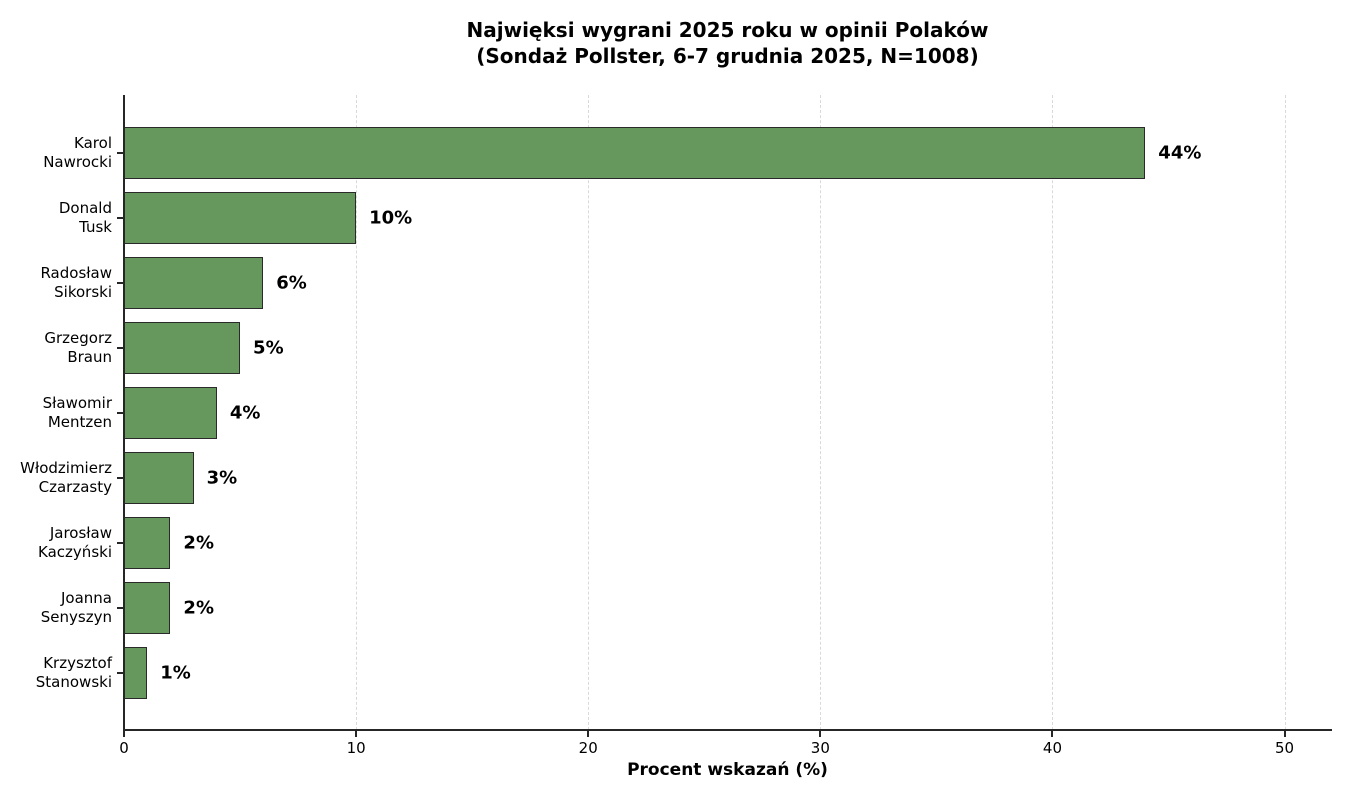 The image size is (1371, 801). I want to click on y-axis-label: Grzegorz Braun, so click(78, 347).